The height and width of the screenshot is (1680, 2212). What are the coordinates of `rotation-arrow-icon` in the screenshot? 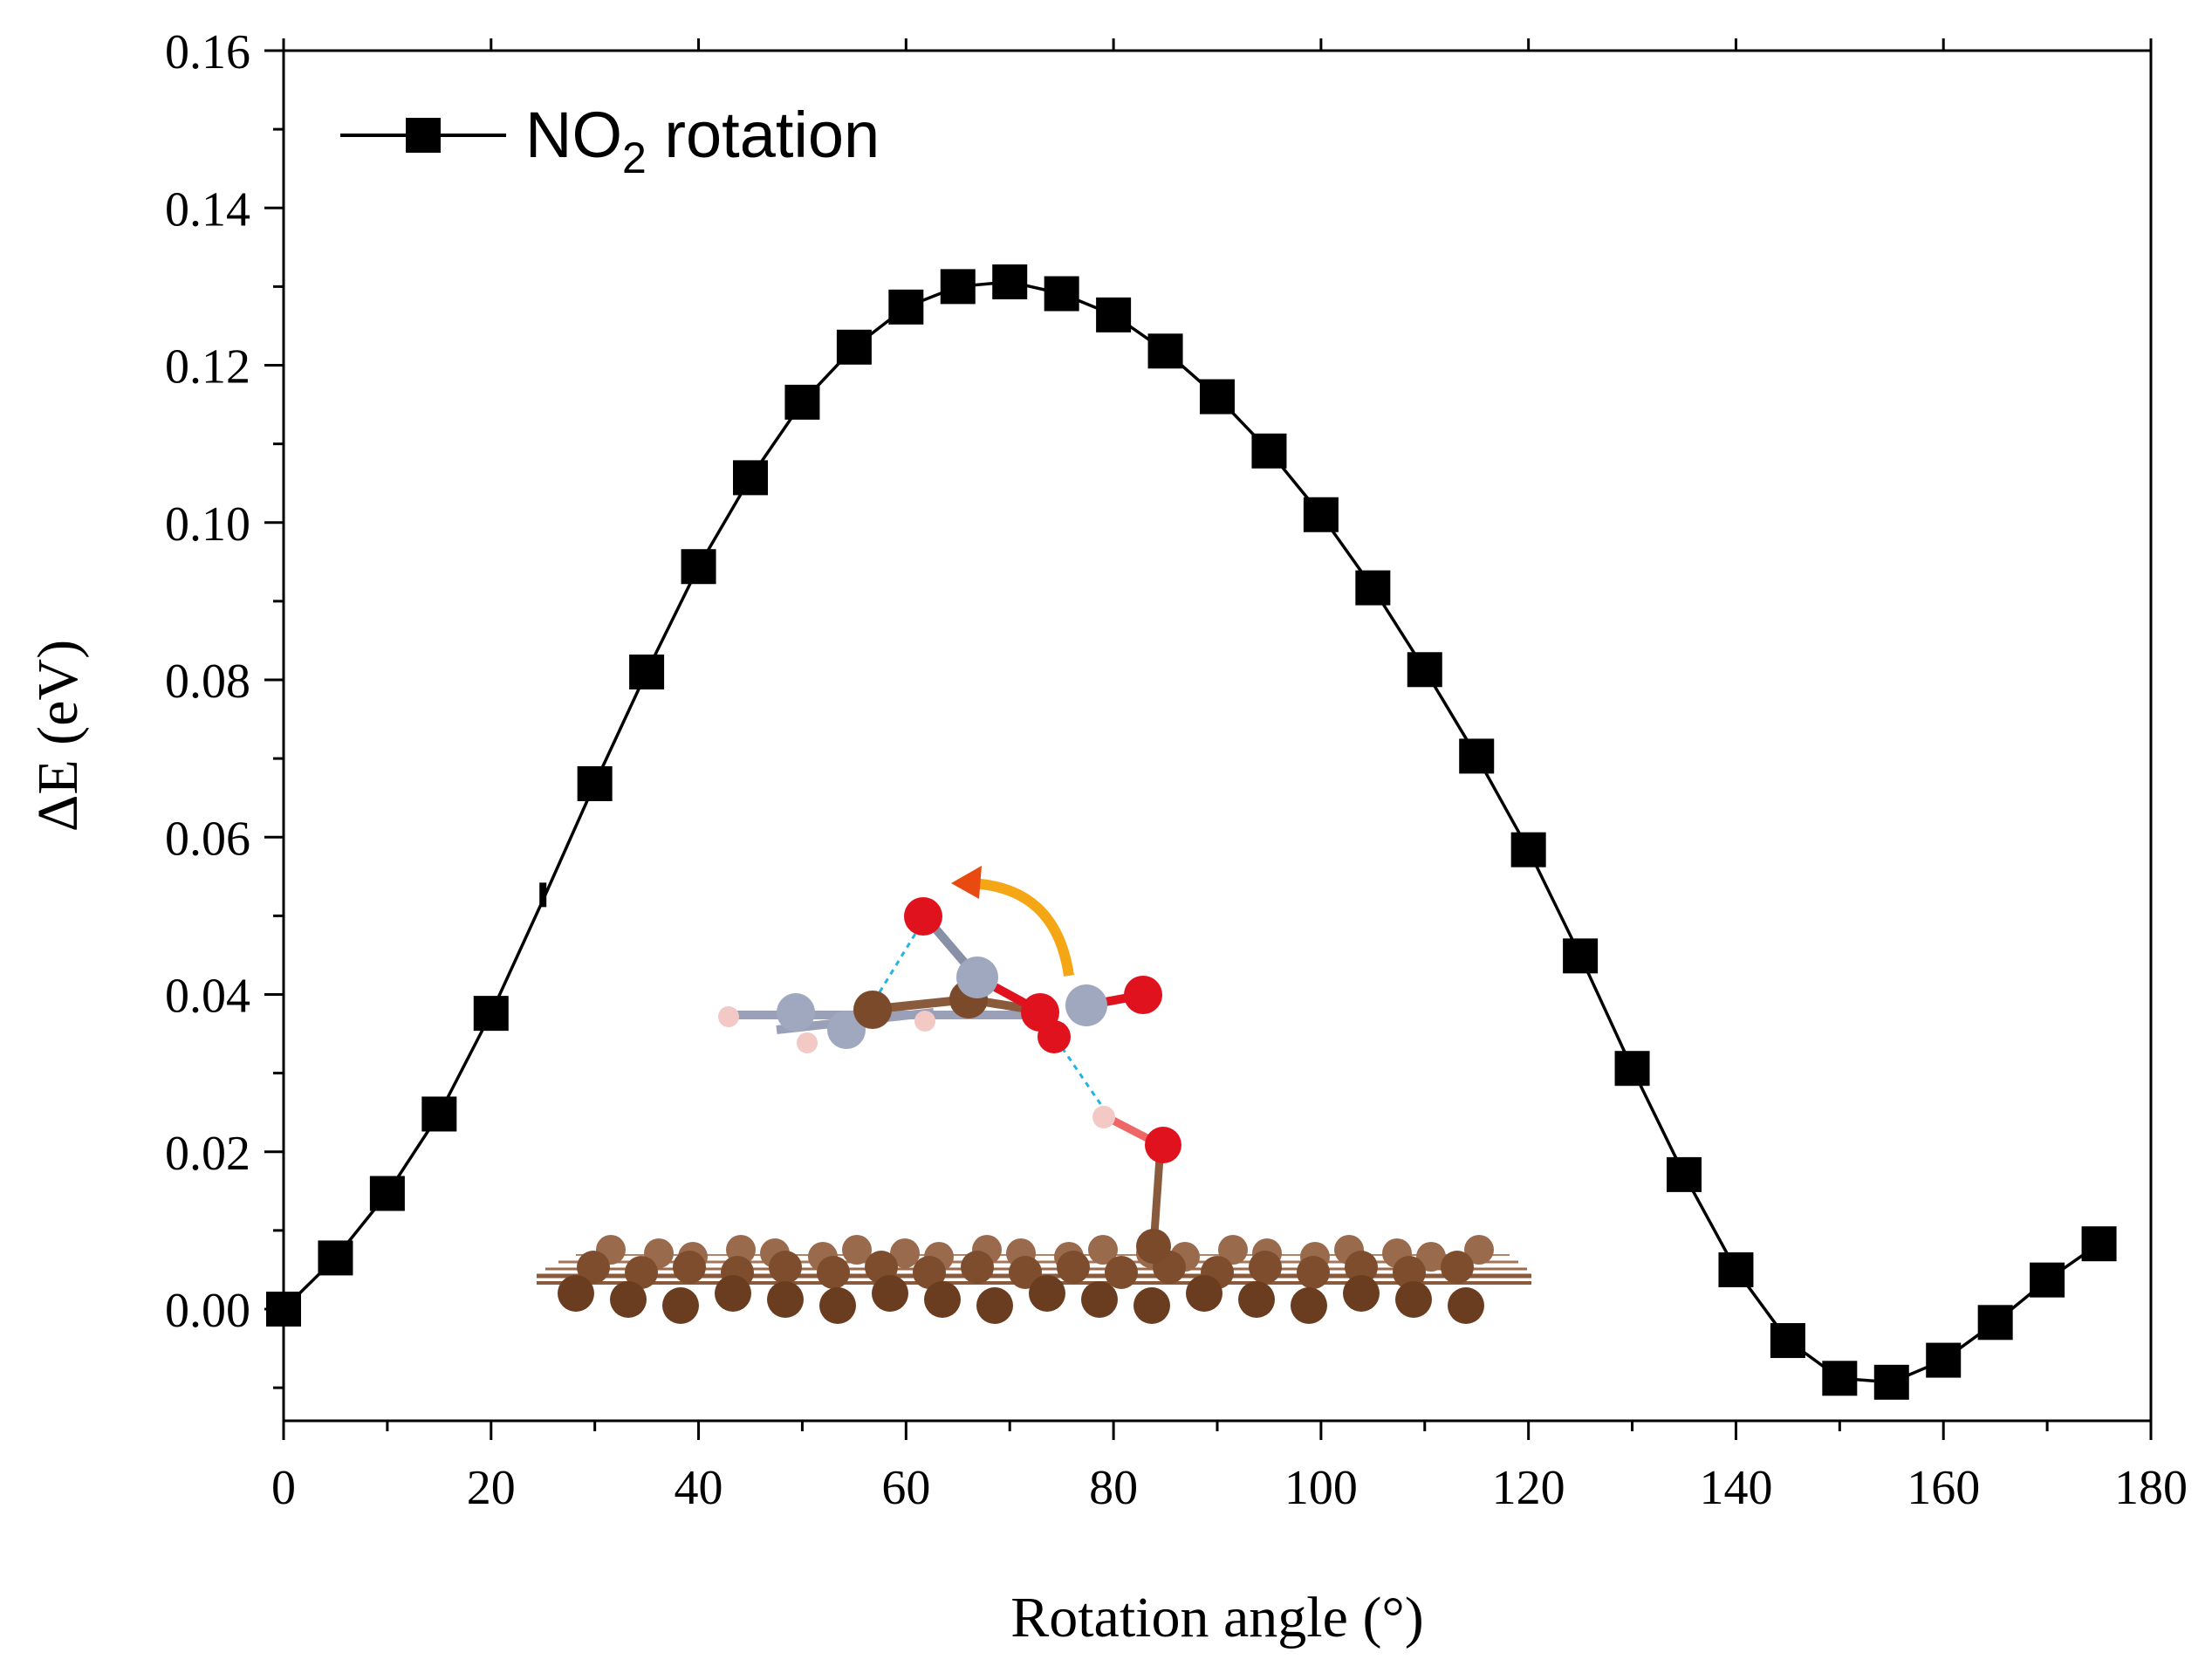 It's located at (1021, 927).